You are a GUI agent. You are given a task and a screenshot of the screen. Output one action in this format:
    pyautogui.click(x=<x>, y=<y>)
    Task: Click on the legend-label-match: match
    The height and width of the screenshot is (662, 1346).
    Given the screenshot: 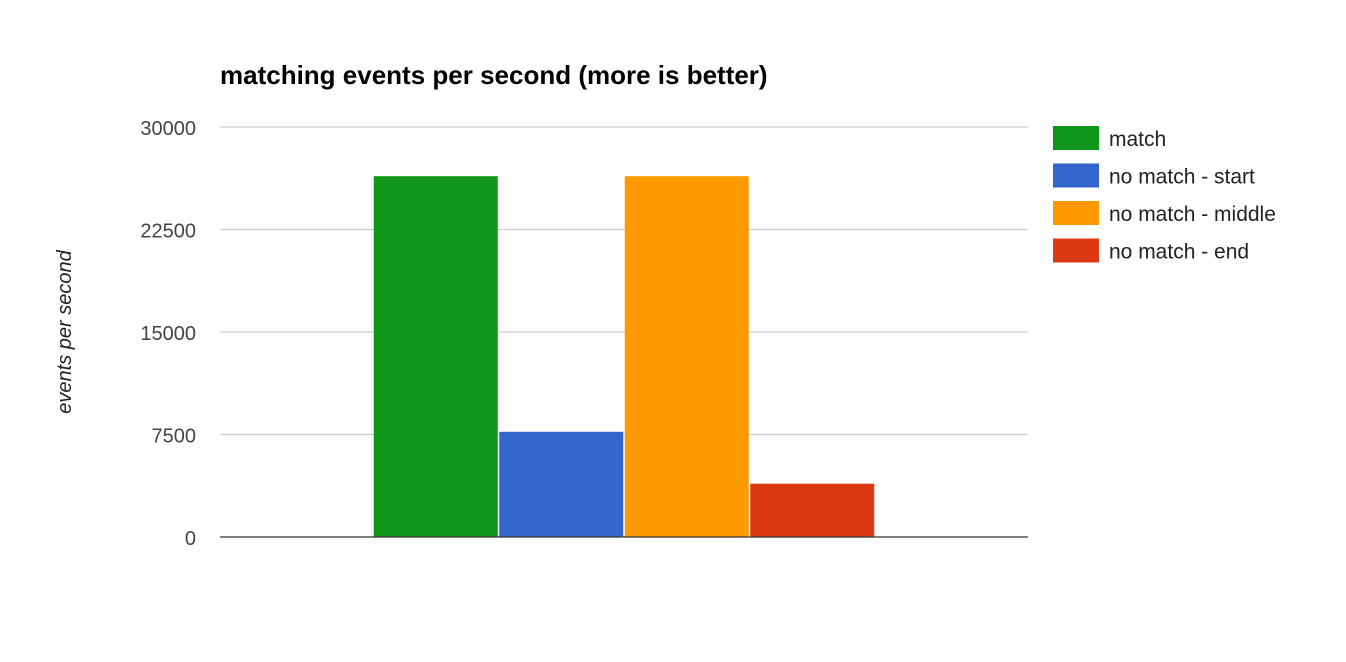 What is the action you would take?
    pyautogui.click(x=1137, y=139)
    